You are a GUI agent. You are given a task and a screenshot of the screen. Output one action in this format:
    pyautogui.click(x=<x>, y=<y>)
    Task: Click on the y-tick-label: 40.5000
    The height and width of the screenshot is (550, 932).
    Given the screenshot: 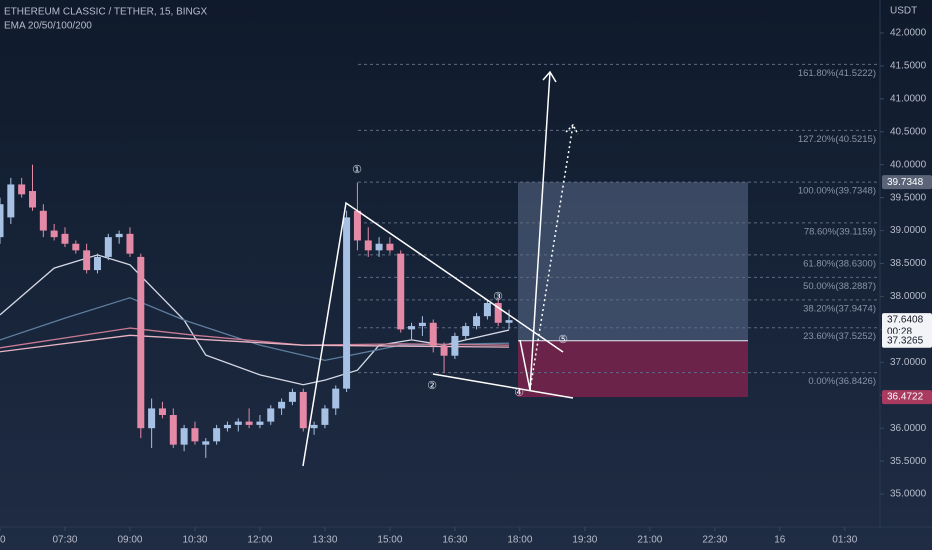 What is the action you would take?
    pyautogui.click(x=908, y=131)
    